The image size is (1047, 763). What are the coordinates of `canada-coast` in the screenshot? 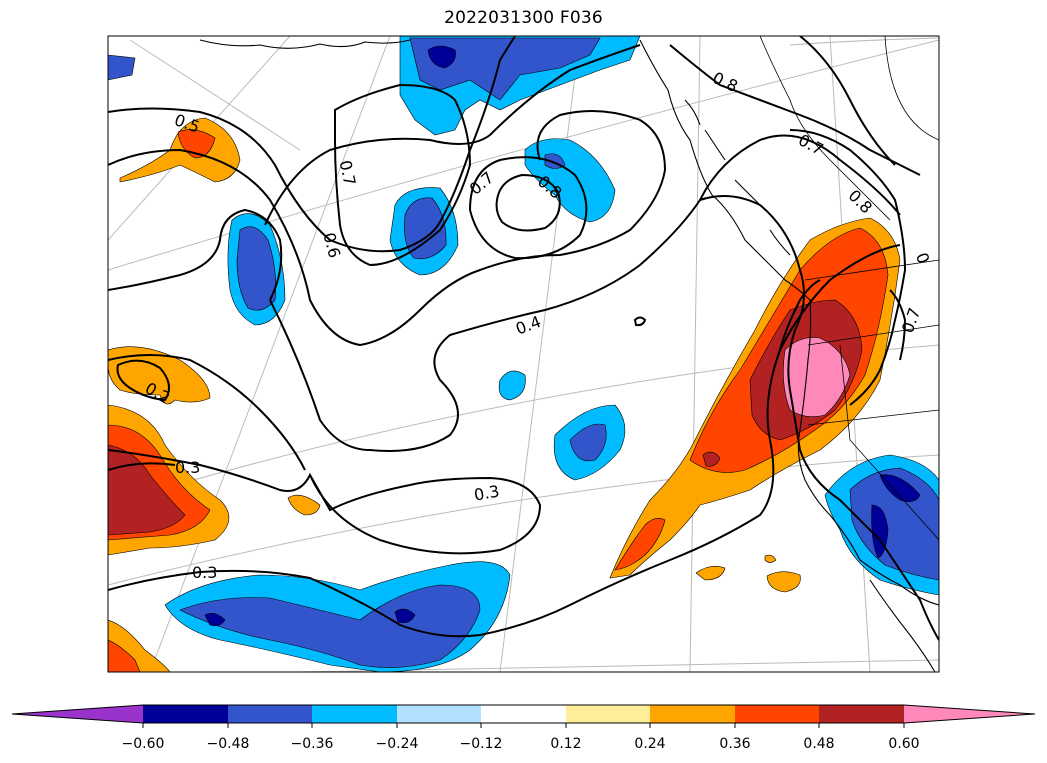 It's located at (725, 170).